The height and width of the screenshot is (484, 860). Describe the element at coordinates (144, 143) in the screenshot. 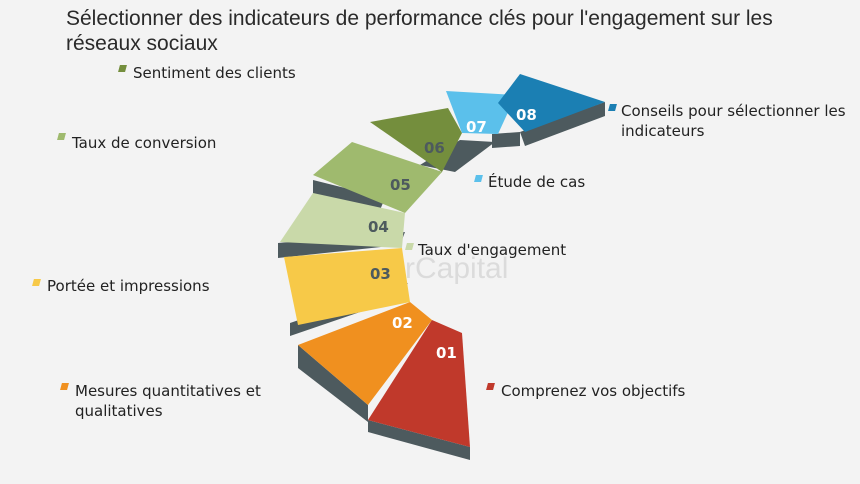

I see `label-taux-conversion: Taux de conversion` at that location.